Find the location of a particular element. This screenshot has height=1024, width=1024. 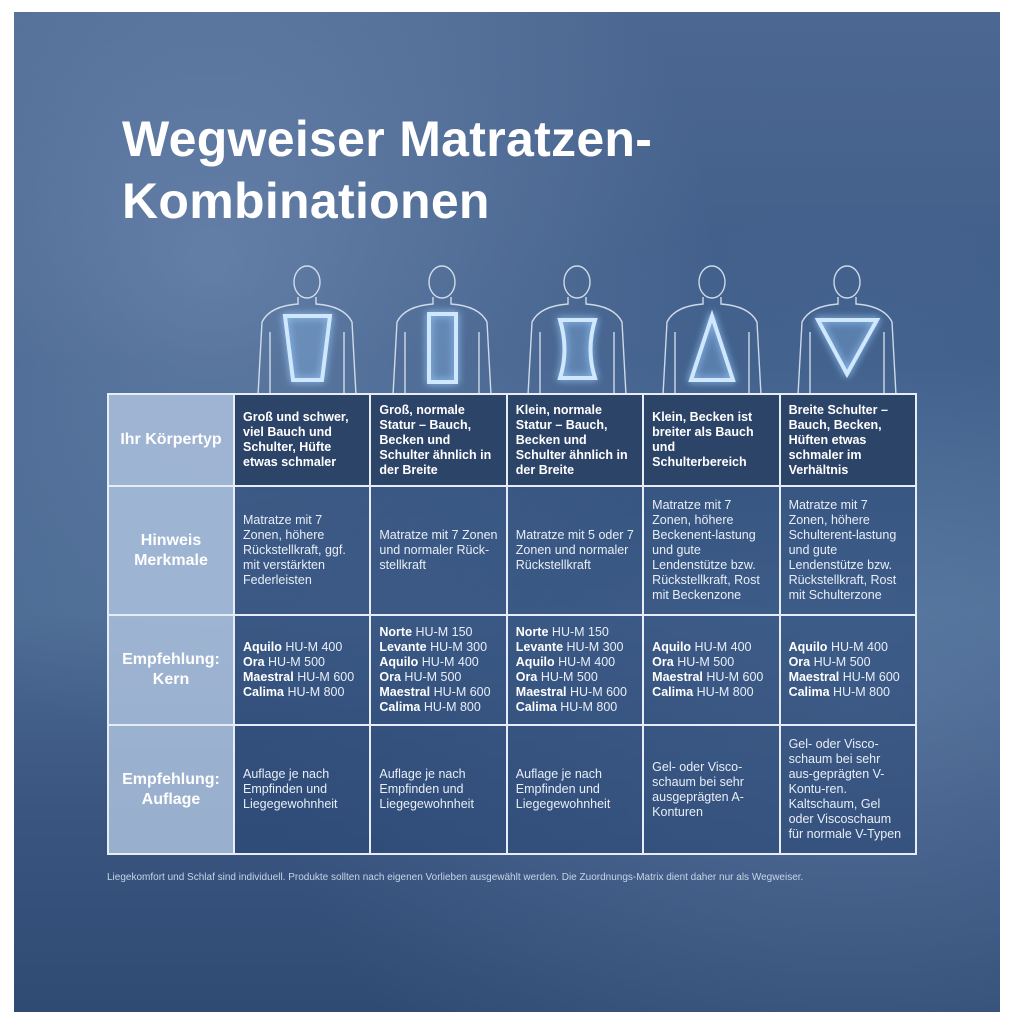

body-type-figures is located at coordinates (578, 329).